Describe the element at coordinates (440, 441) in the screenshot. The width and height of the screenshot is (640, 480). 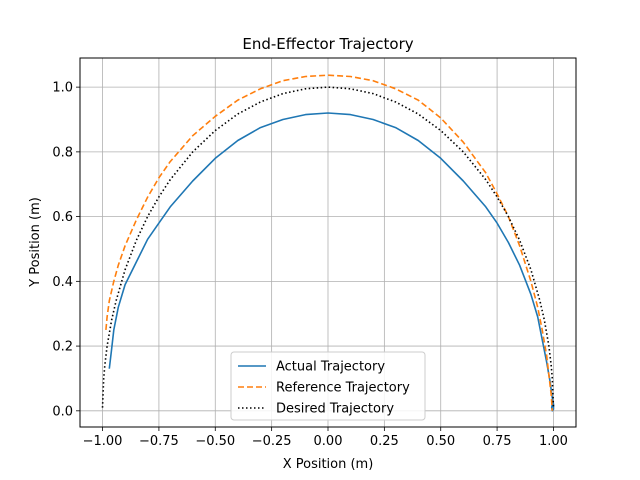
I see `x-tick-label: 0.50` at that location.